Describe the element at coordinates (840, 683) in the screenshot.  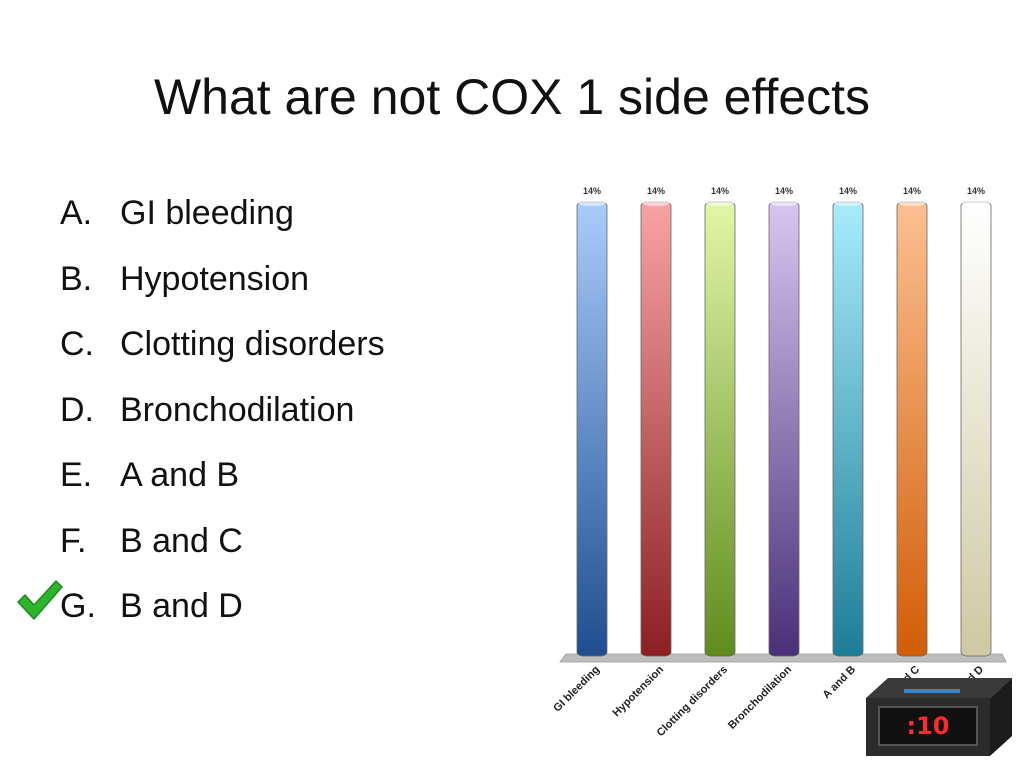
I see `tick-label-4: A and B` at that location.